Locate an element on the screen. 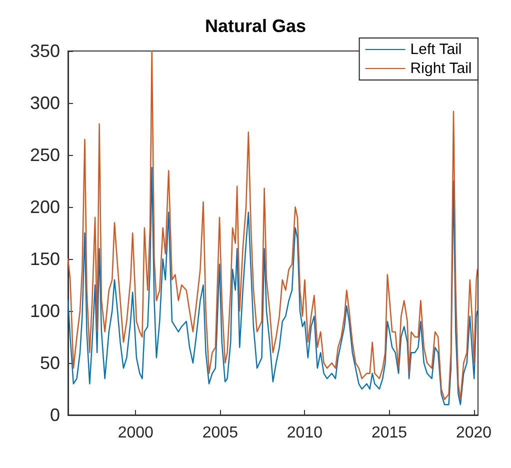 Image resolution: width=511 pixels, height=468 pixels. y-tick-label: 250 is located at coordinates (45, 155).